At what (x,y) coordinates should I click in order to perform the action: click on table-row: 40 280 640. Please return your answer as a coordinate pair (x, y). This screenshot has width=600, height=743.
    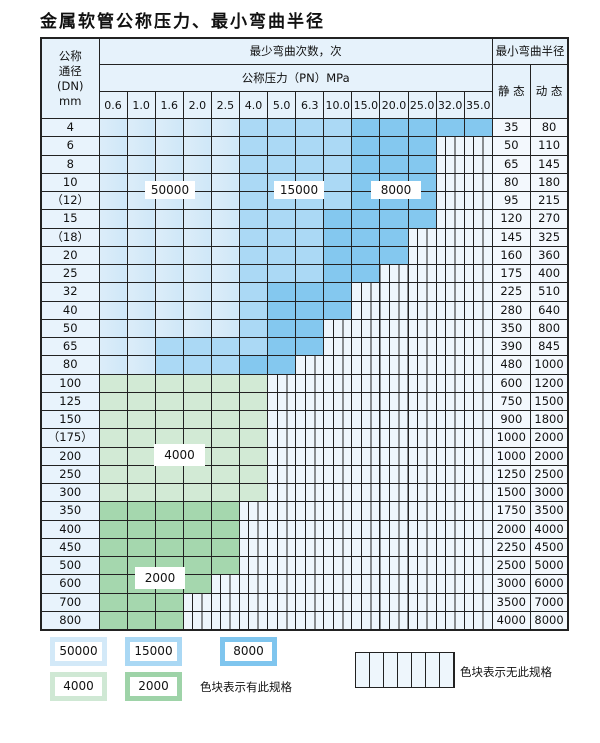
    Looking at the image, I should click on (304, 310).